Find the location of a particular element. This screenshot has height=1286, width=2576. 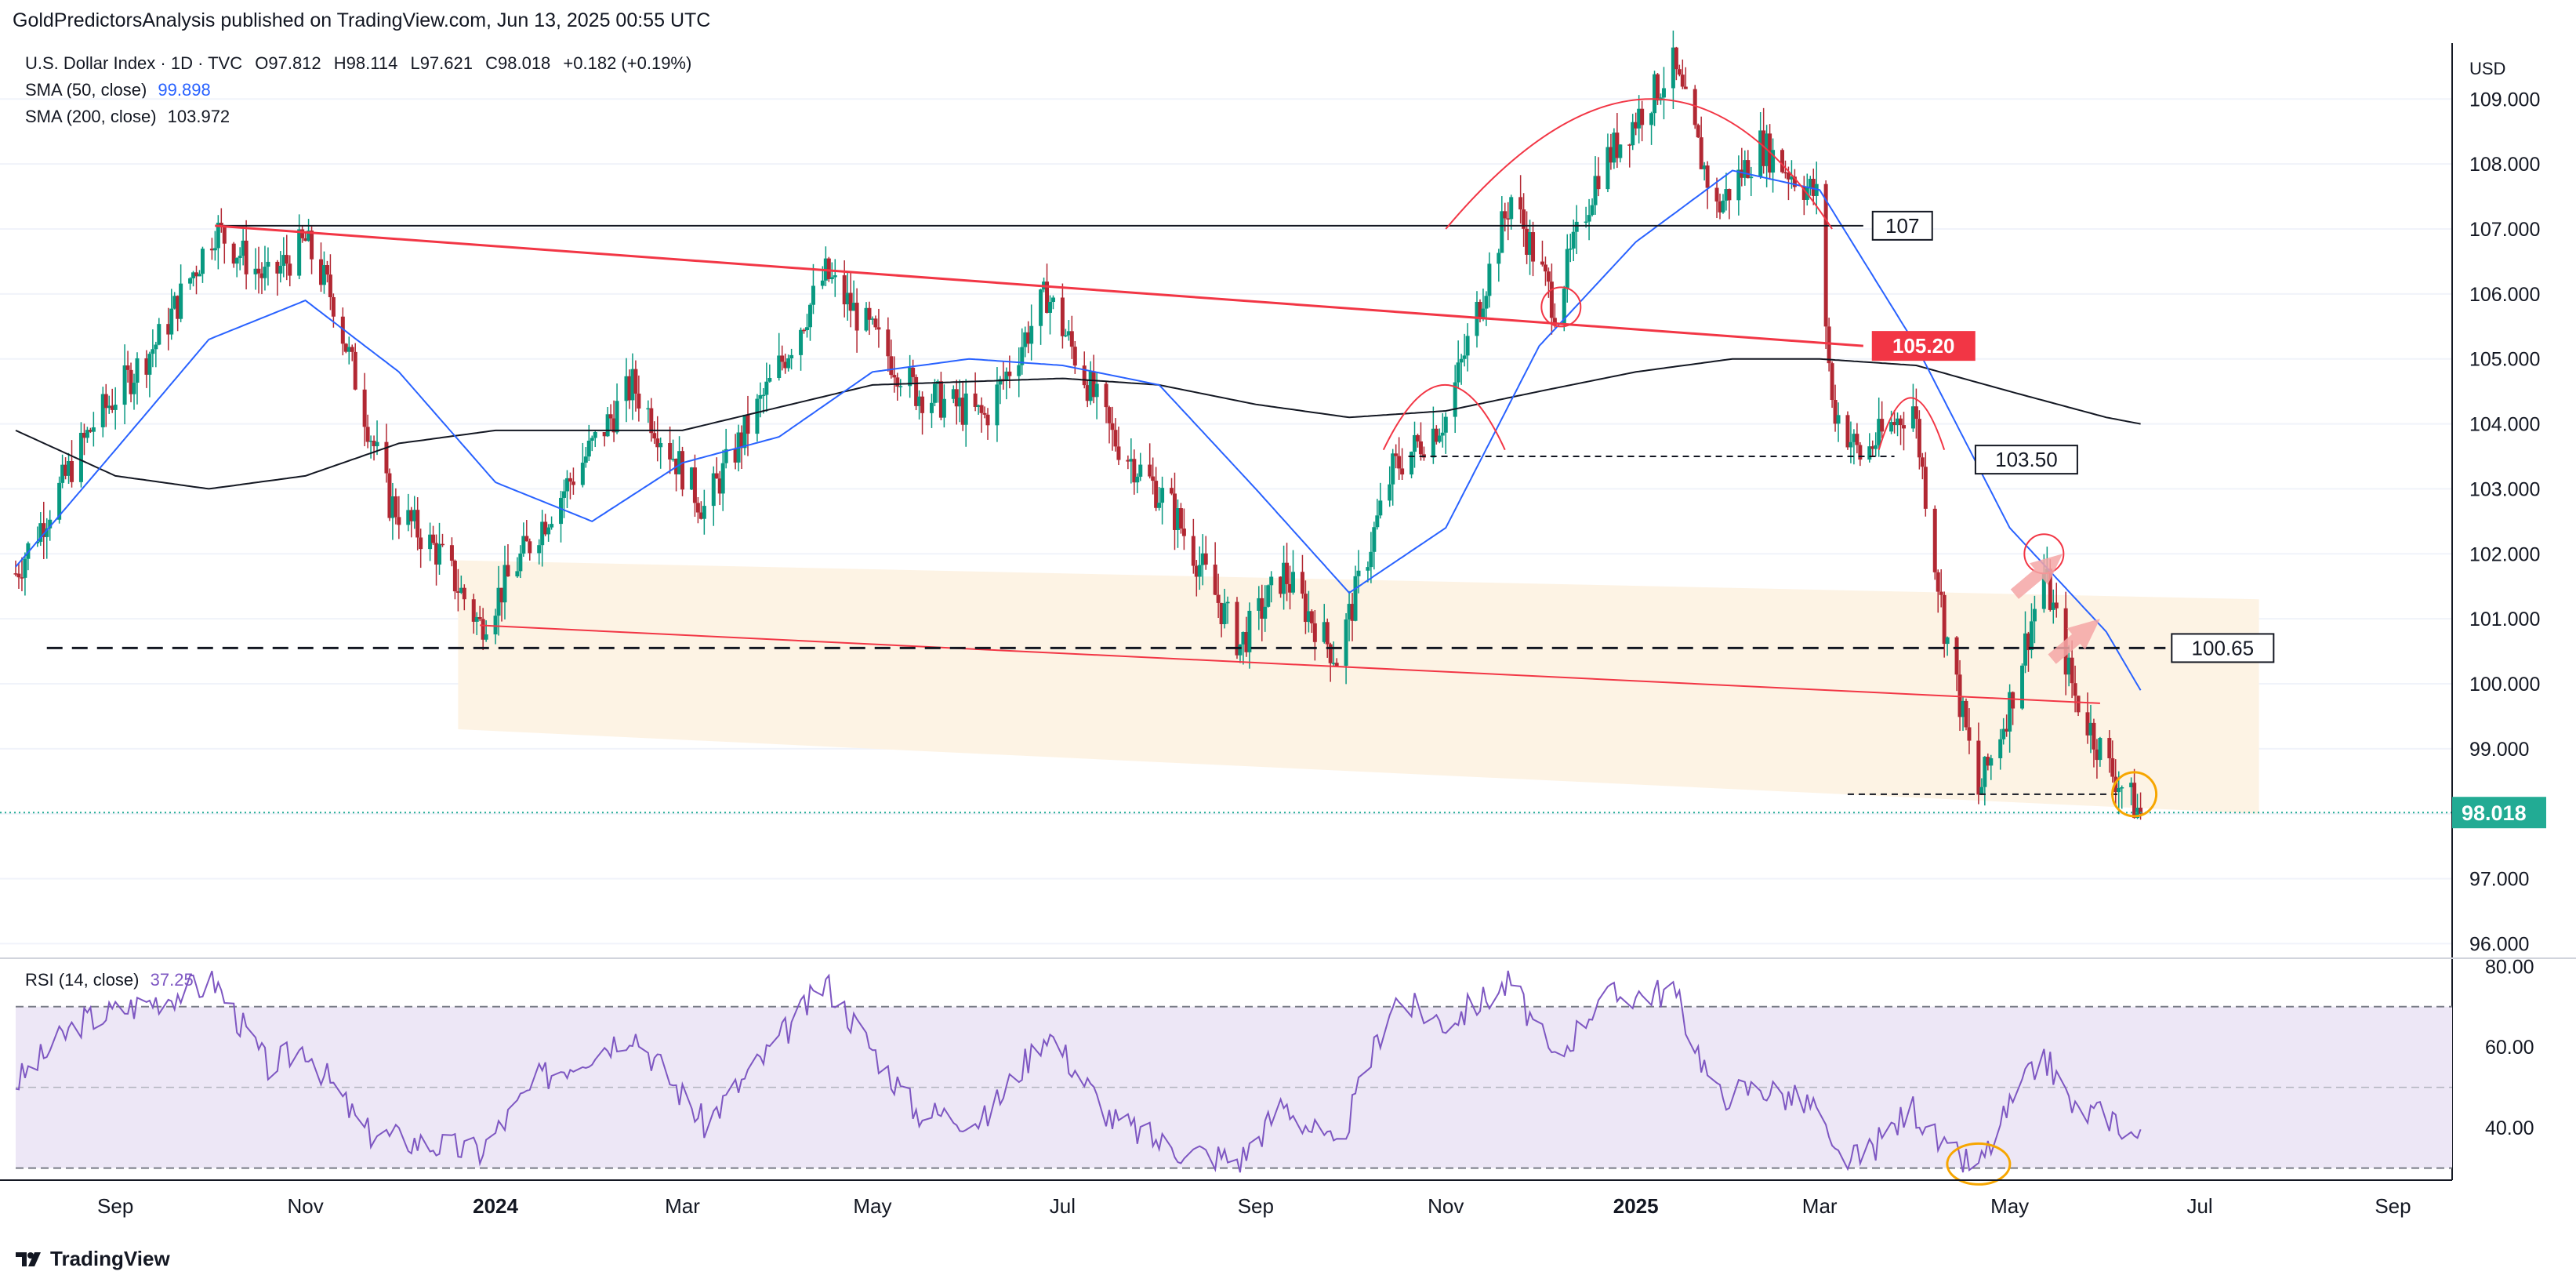

tradingview-brand: TradingView is located at coordinates (110, 1258).